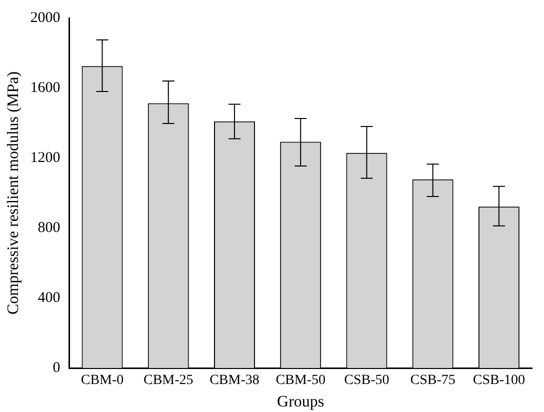 The image size is (544, 412). What do you see at coordinates (45, 158) in the screenshot?
I see `y-tick-label: 1200` at bounding box center [45, 158].